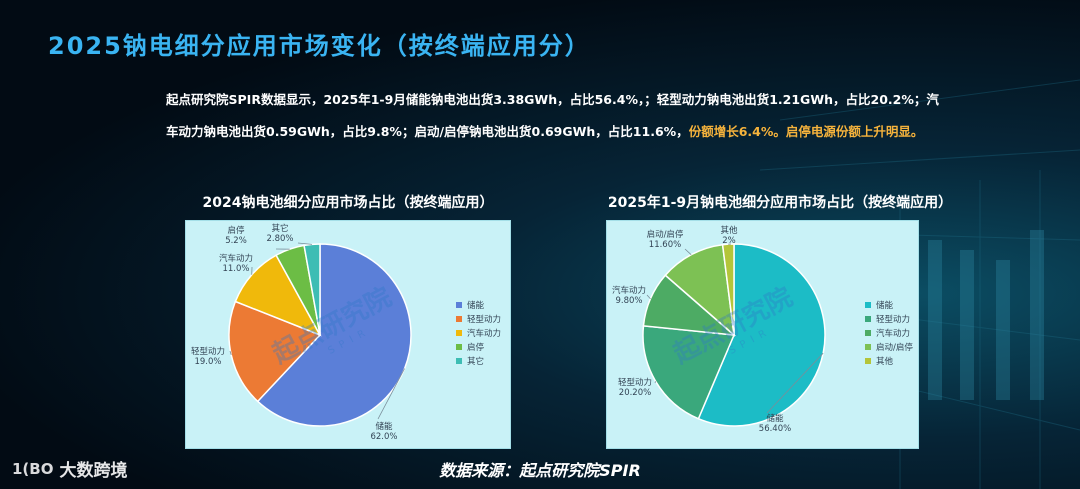 The width and height of the screenshot is (1080, 489). Describe the element at coordinates (476, 347) in the screenshot. I see `legend-label-1-3: 启停` at that location.